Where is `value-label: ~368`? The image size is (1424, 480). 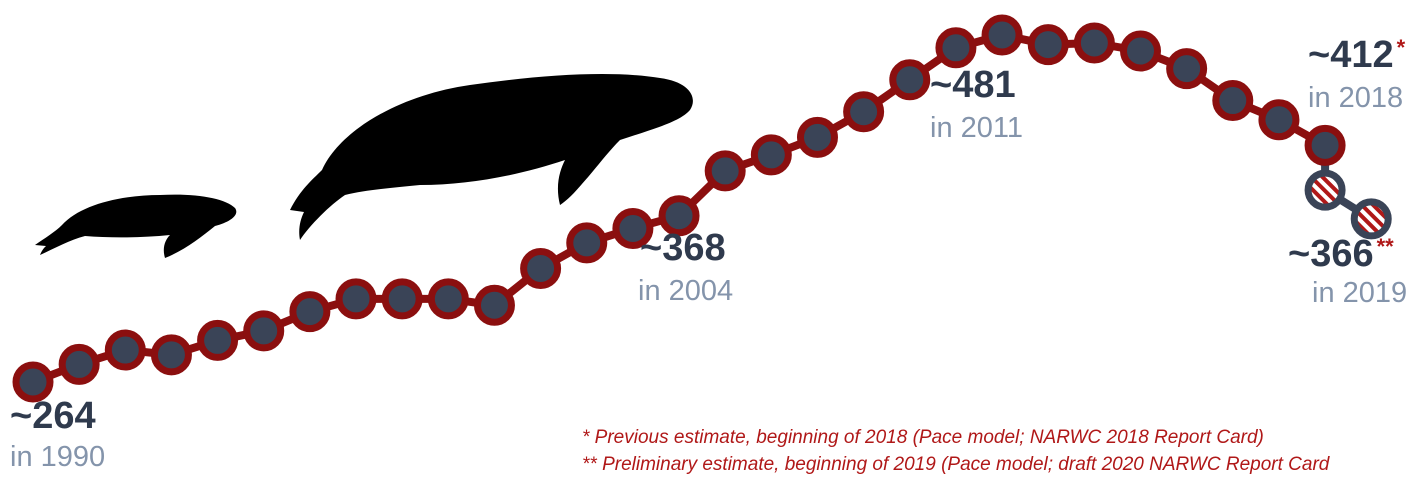 value-label: ~368 is located at coordinates (683, 248).